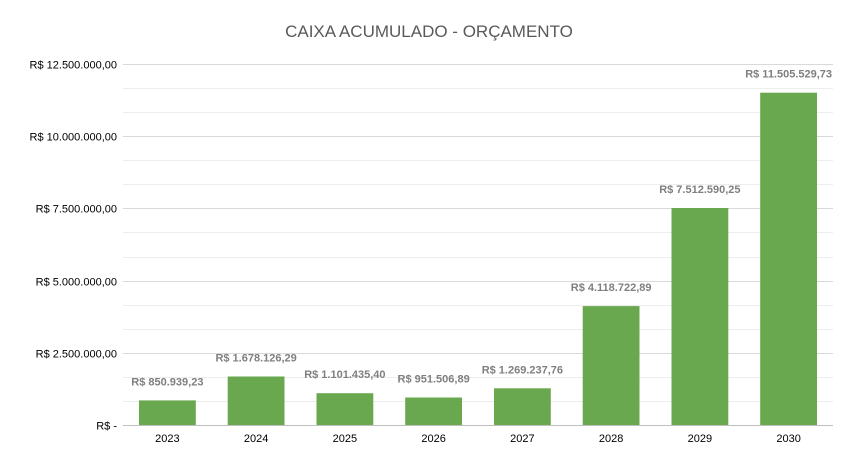 Image resolution: width=857 pixels, height=467 pixels. Describe the element at coordinates (788, 258) in the screenshot. I see `bar-2030` at that location.